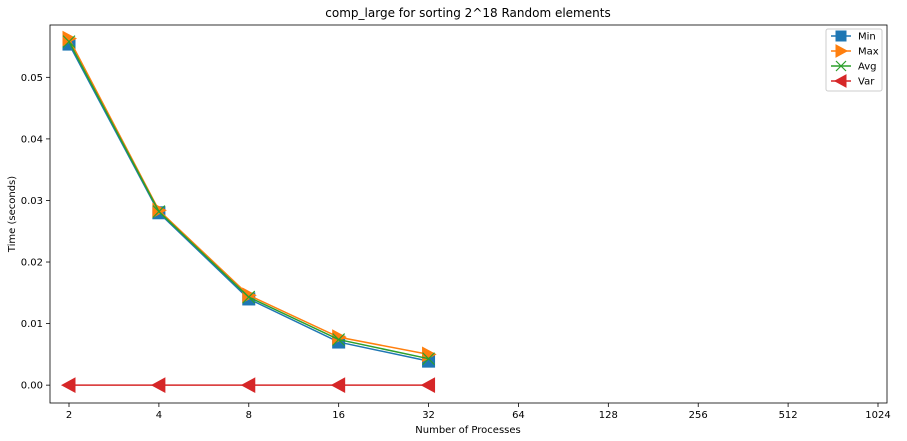  Describe the element at coordinates (159, 415) in the screenshot. I see `x-tick-label: 4` at that location.